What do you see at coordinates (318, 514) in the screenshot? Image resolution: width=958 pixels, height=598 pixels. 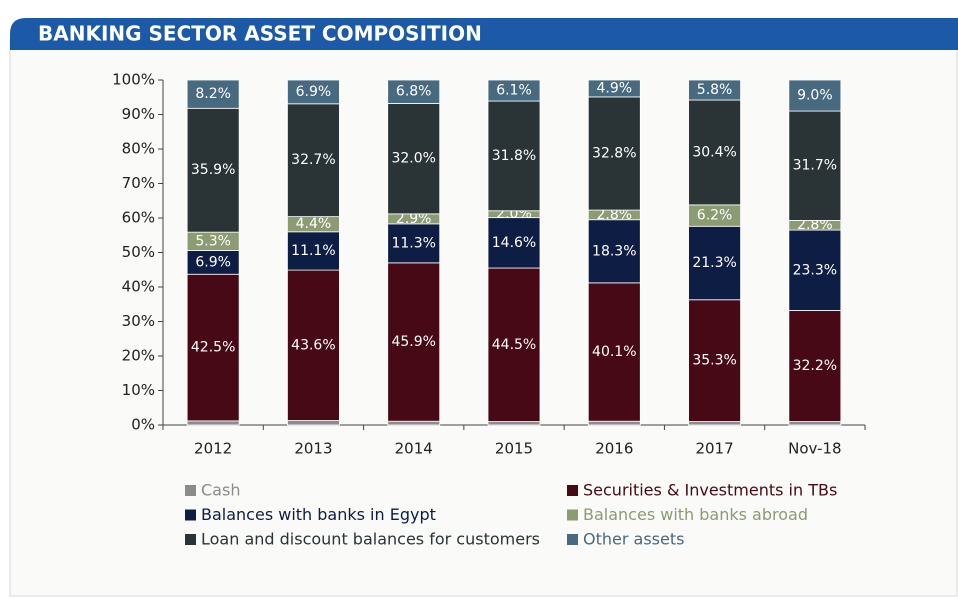 I see `legend-label: Balances with banks in Egypt` at bounding box center [318, 514].